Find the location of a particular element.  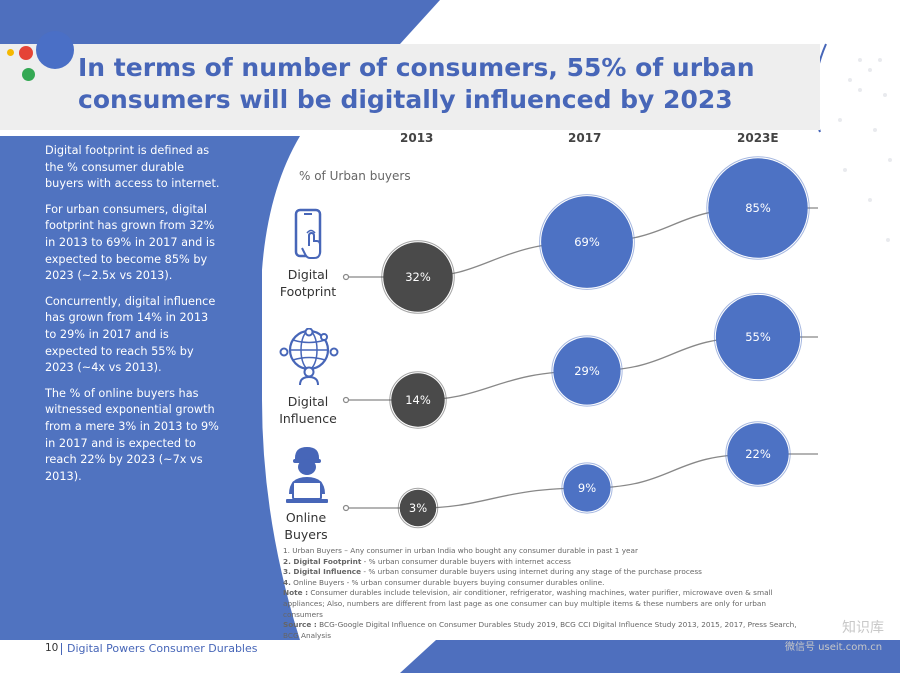

bubble-online-buyers-2017 is located at coordinates (587, 488).